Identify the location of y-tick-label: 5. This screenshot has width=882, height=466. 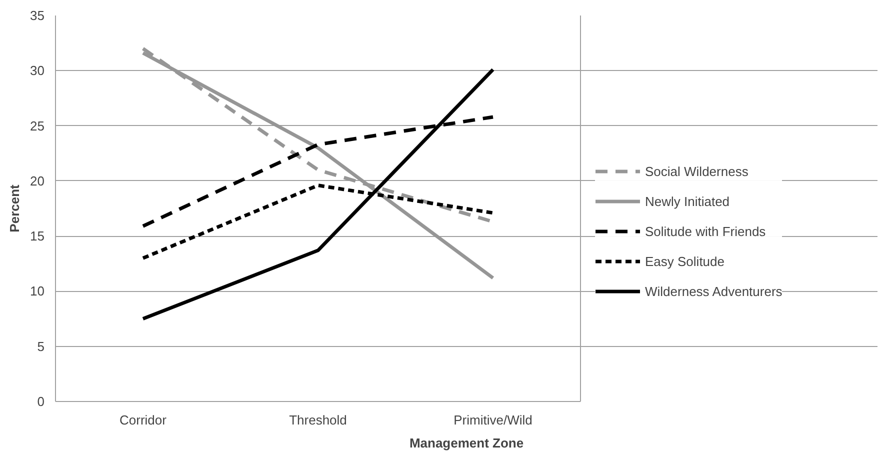
(41, 346).